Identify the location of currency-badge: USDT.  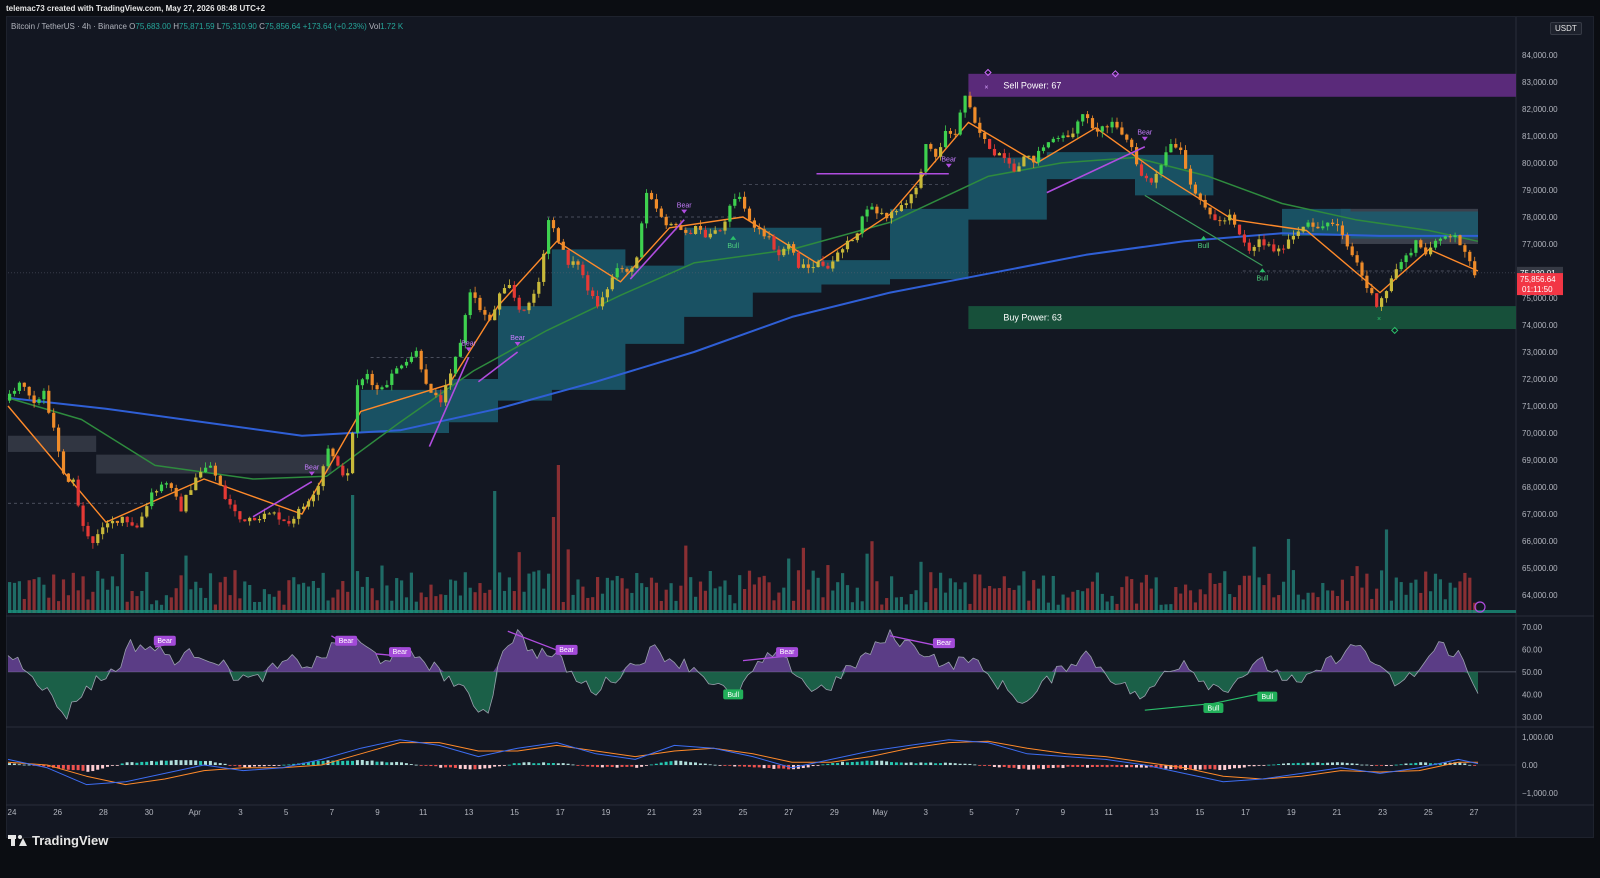
(1566, 28).